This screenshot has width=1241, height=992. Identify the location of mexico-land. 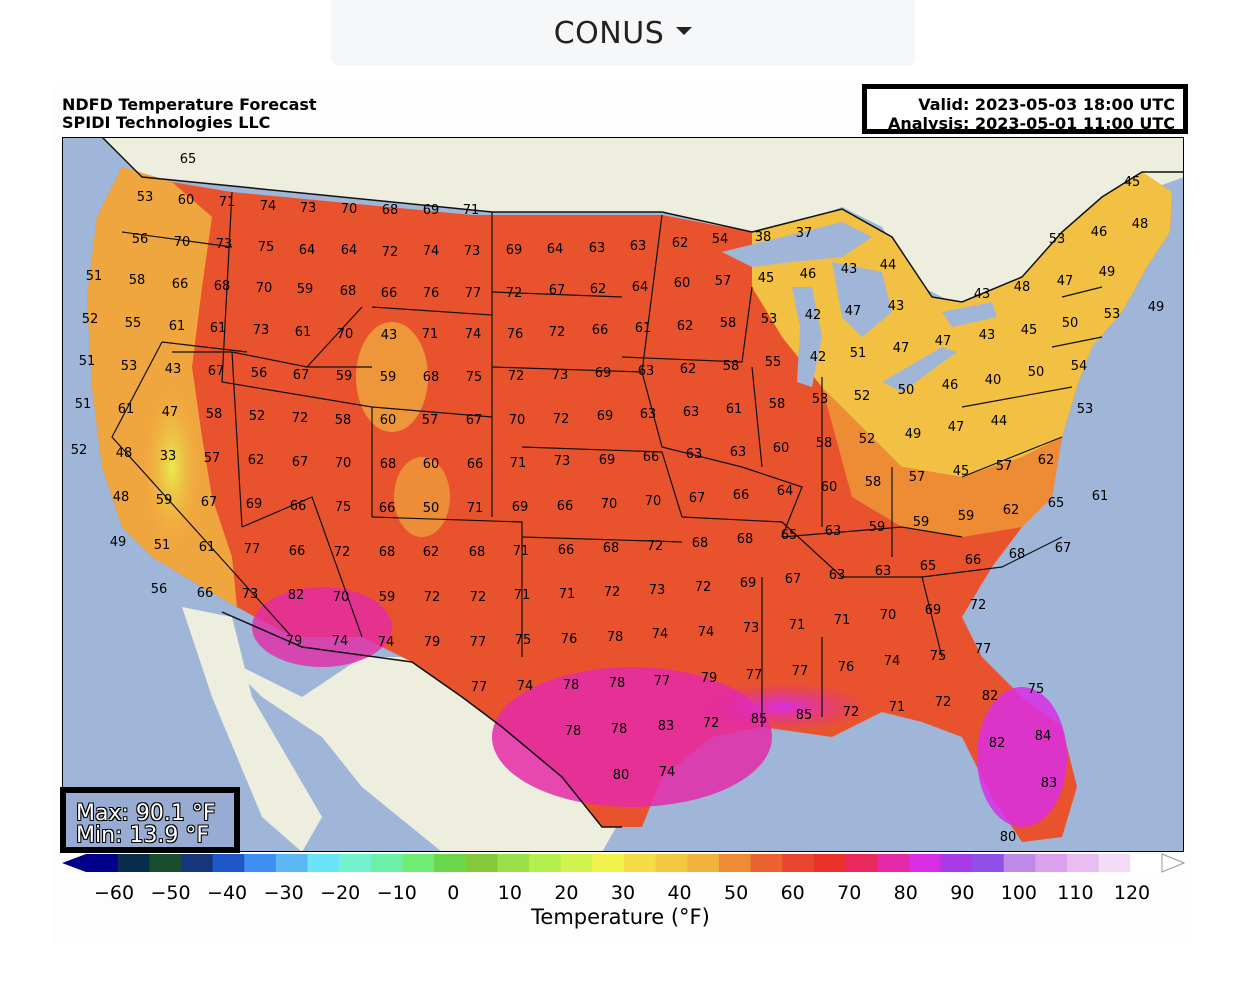
(422, 754).